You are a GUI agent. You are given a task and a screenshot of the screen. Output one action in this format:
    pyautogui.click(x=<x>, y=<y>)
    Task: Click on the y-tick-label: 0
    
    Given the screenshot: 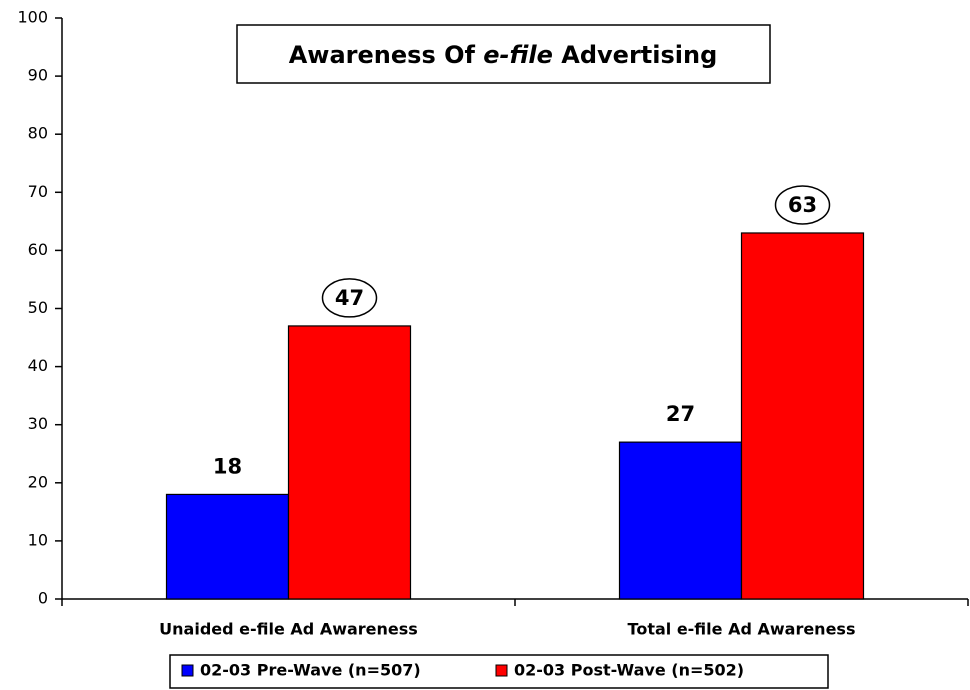 What is the action you would take?
    pyautogui.click(x=43, y=598)
    